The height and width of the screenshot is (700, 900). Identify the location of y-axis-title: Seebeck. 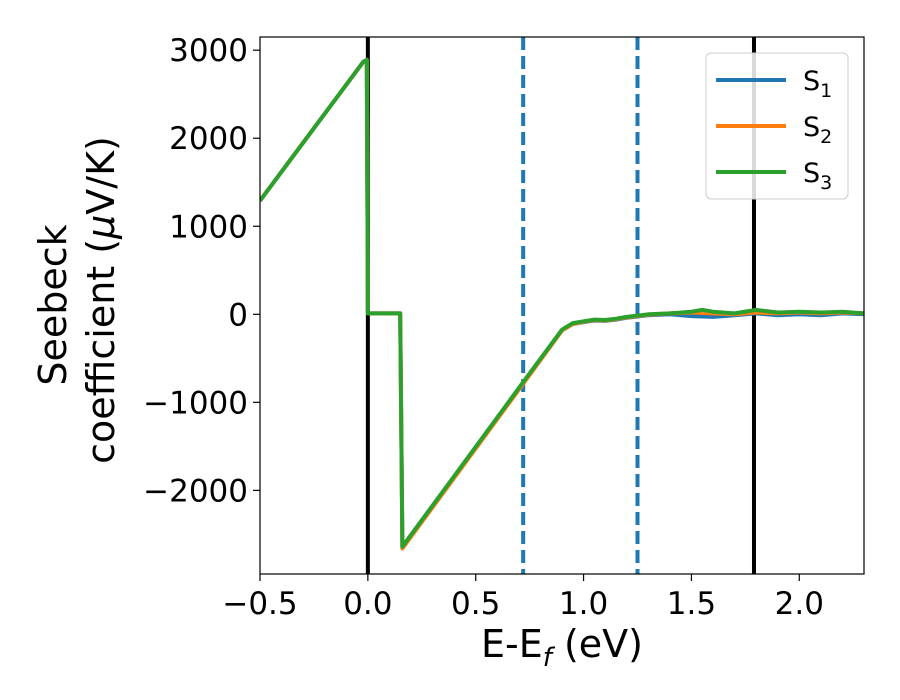
(53, 304).